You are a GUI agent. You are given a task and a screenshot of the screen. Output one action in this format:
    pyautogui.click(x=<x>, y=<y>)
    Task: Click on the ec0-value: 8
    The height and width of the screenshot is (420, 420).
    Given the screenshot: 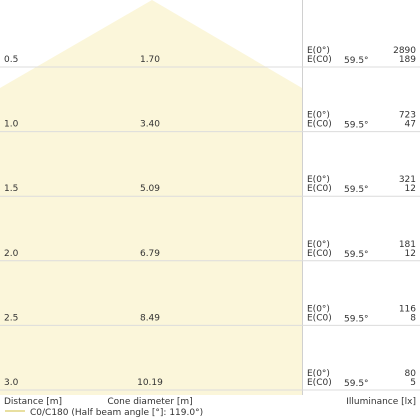 What is the action you would take?
    pyautogui.click(x=413, y=318)
    